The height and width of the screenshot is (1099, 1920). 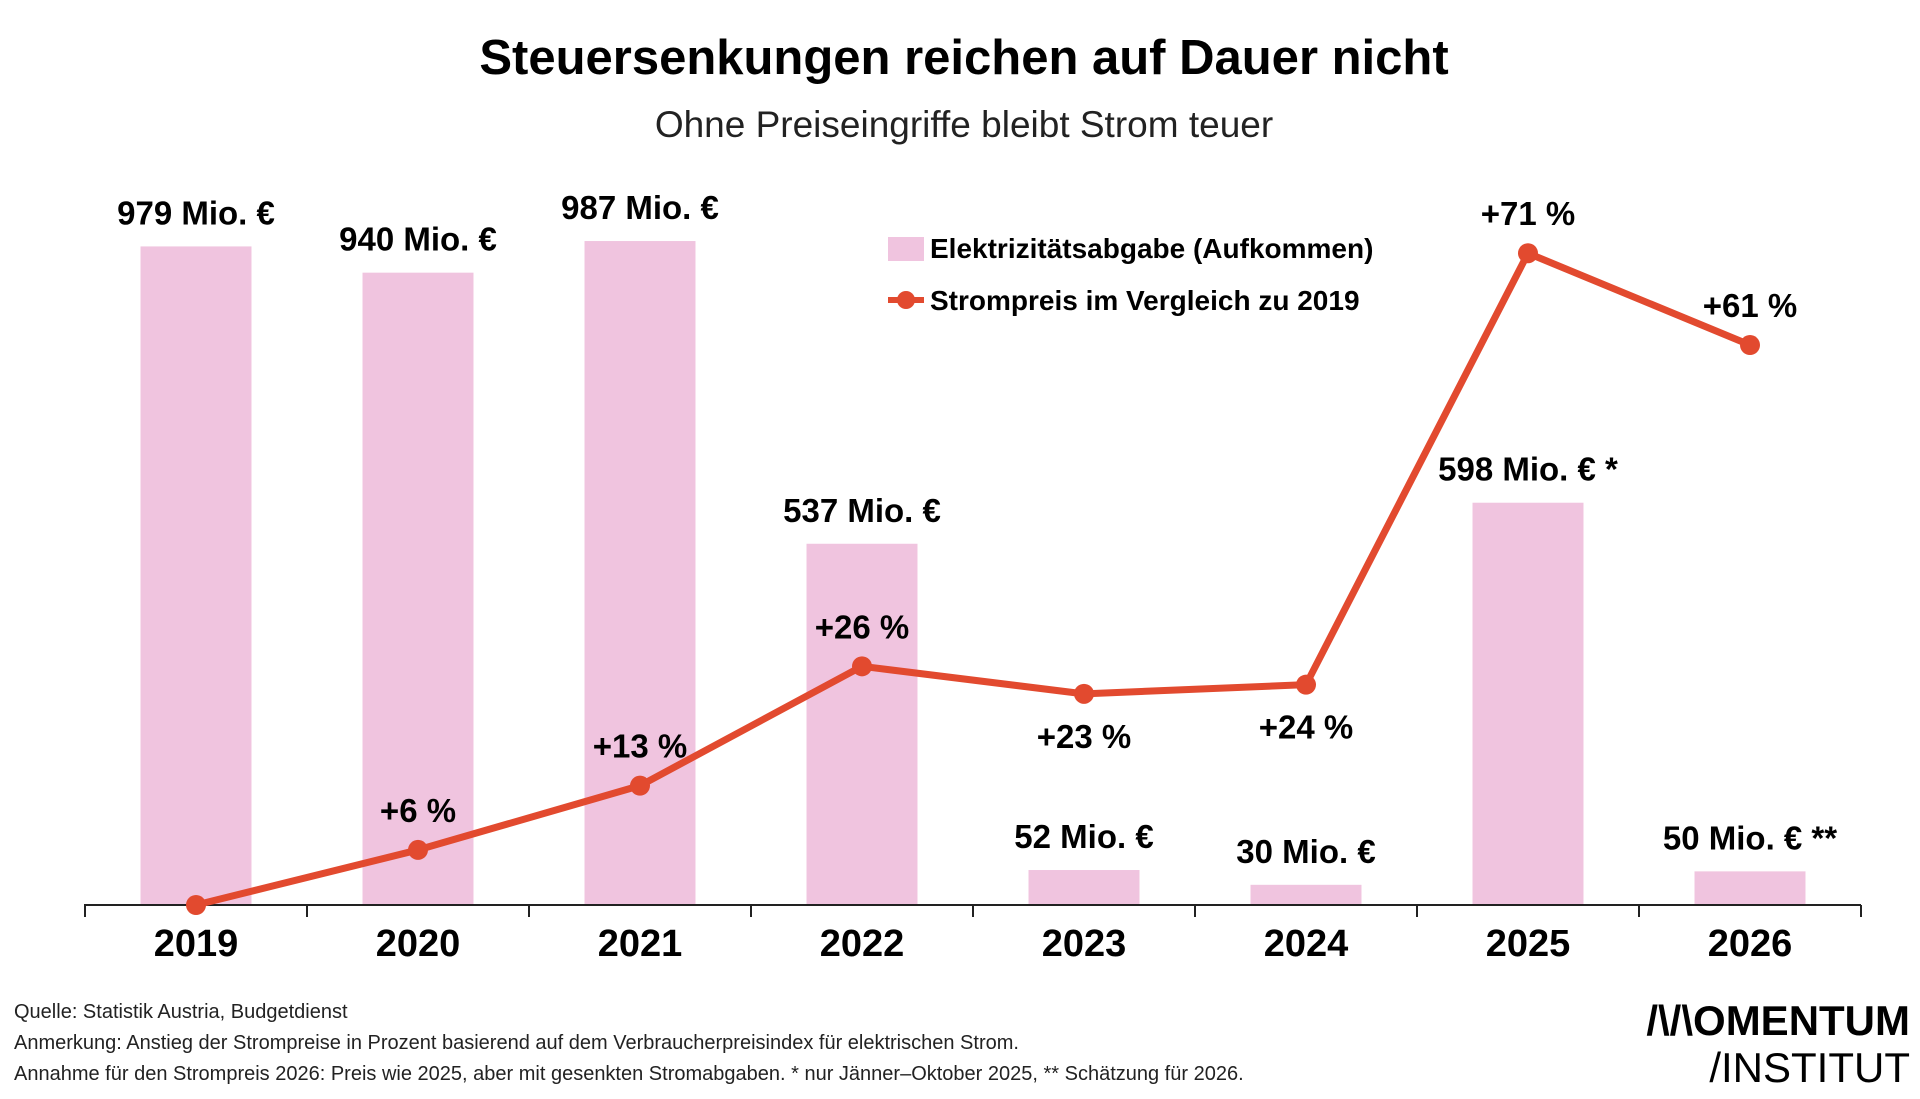 I want to click on bar-label-2019: 979 Mio. €, so click(x=196, y=212).